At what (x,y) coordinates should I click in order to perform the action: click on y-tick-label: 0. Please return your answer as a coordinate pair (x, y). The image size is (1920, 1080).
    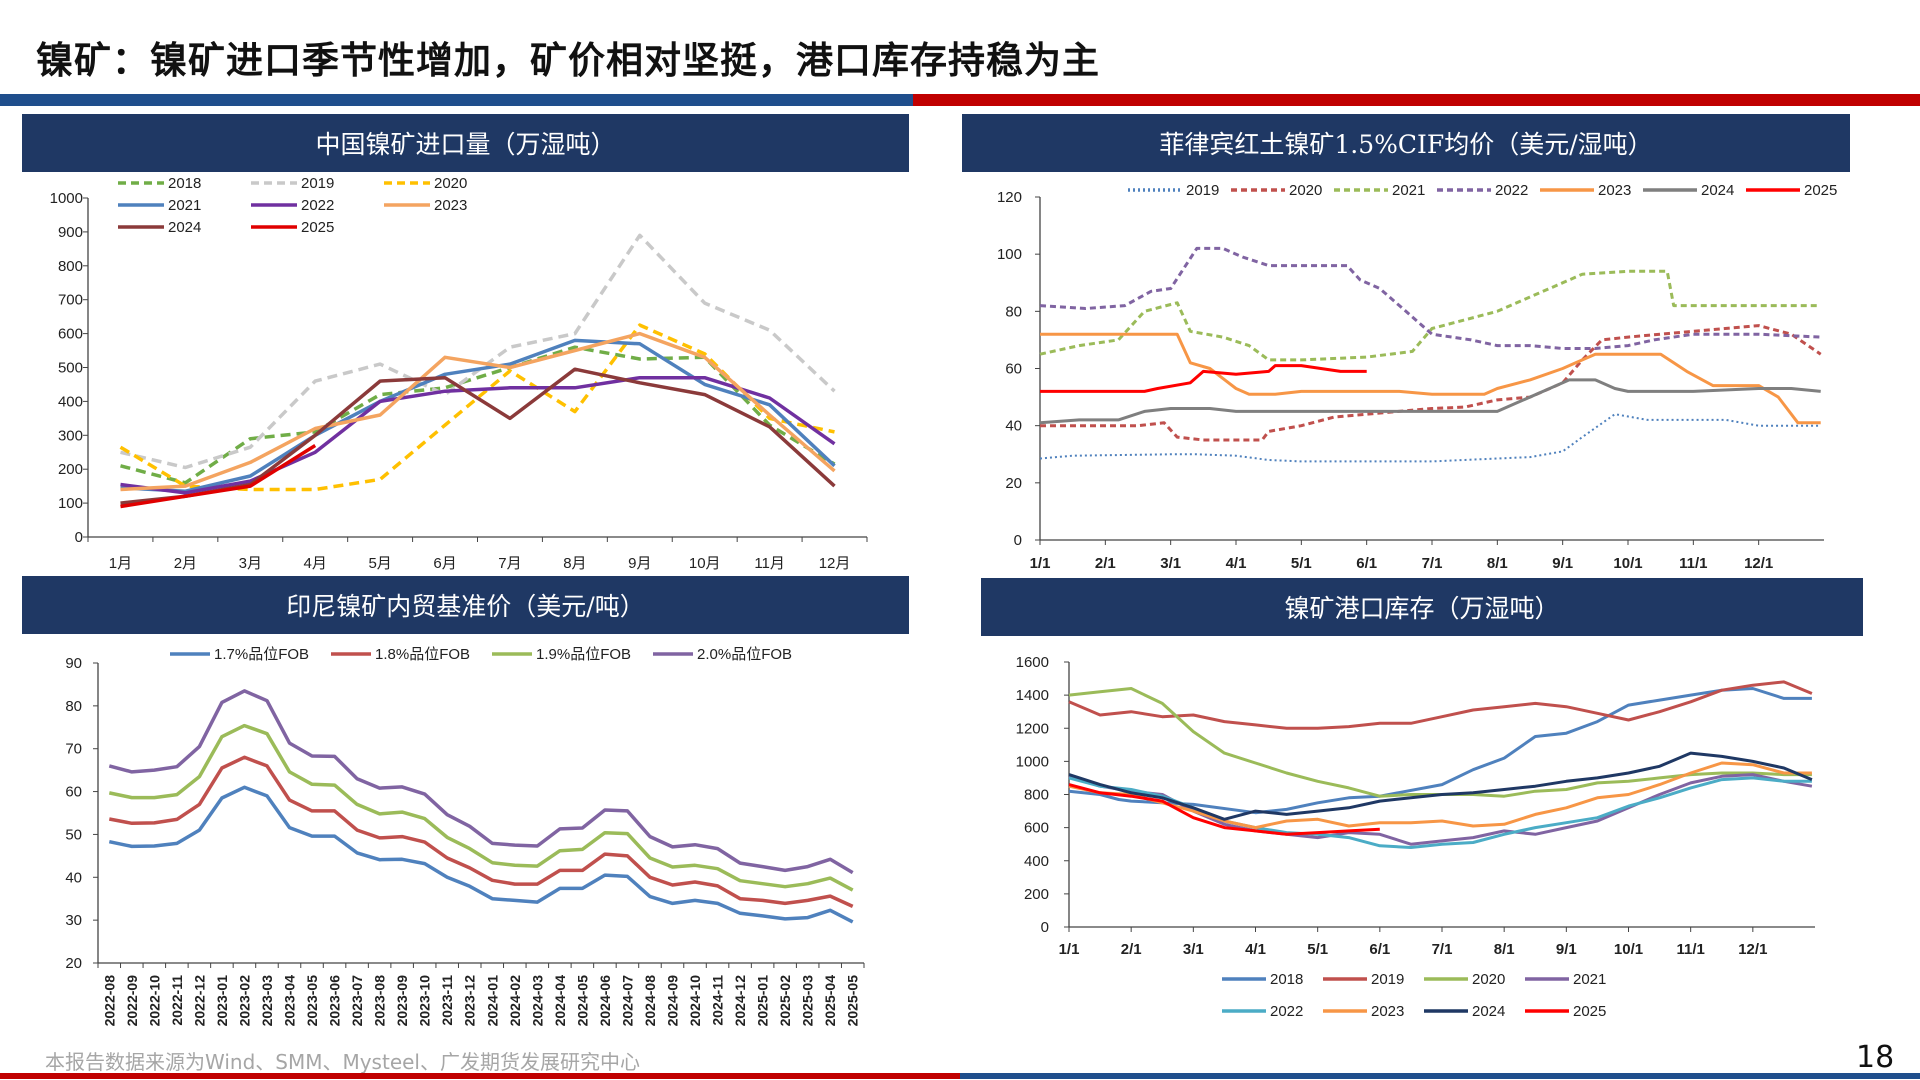
    Looking at the image, I should click on (1018, 540).